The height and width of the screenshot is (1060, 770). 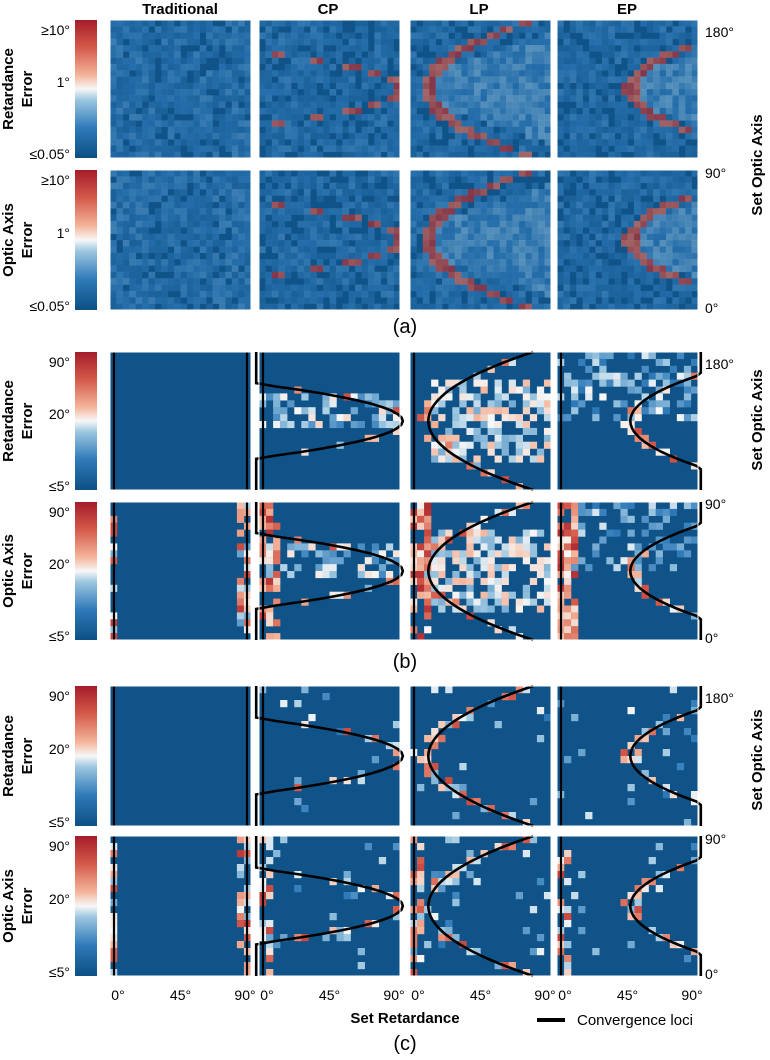 What do you see at coordinates (59, 486) in the screenshot?
I see `colorbar-tick-label: ≤5°` at bounding box center [59, 486].